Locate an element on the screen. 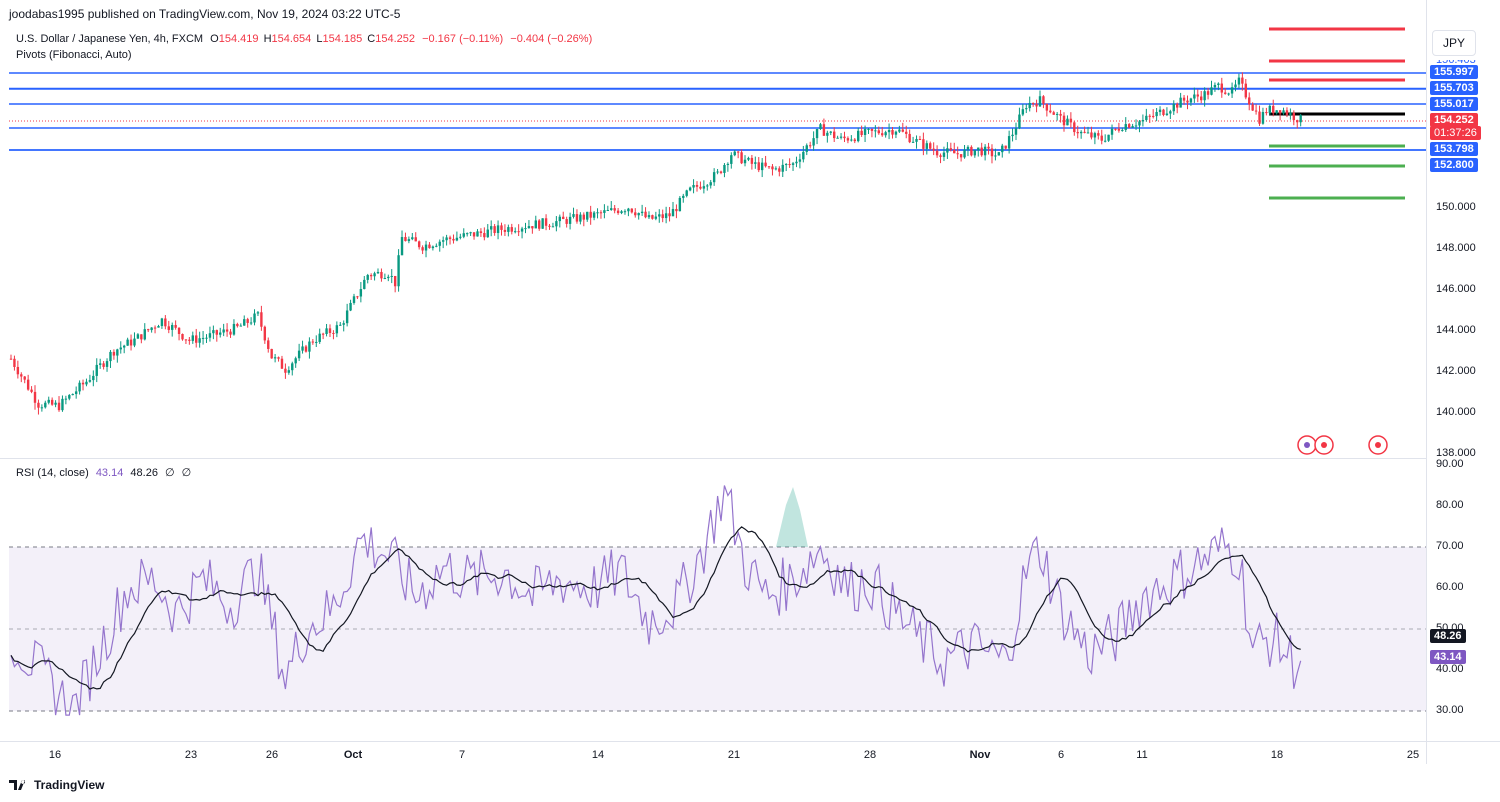 This screenshot has height=802, width=1500. rsi-axis-label: 40.00 is located at coordinates (1450, 669).